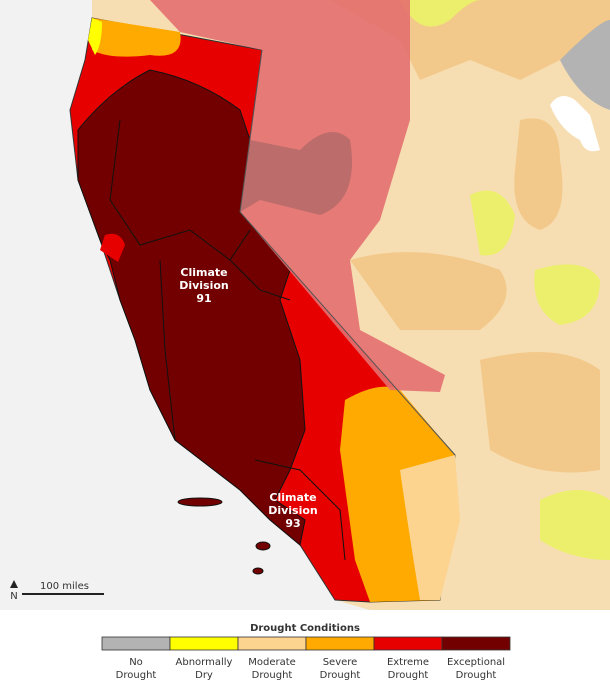 The image size is (610, 694). What do you see at coordinates (136, 662) in the screenshot?
I see `legend-label: No` at bounding box center [136, 662].